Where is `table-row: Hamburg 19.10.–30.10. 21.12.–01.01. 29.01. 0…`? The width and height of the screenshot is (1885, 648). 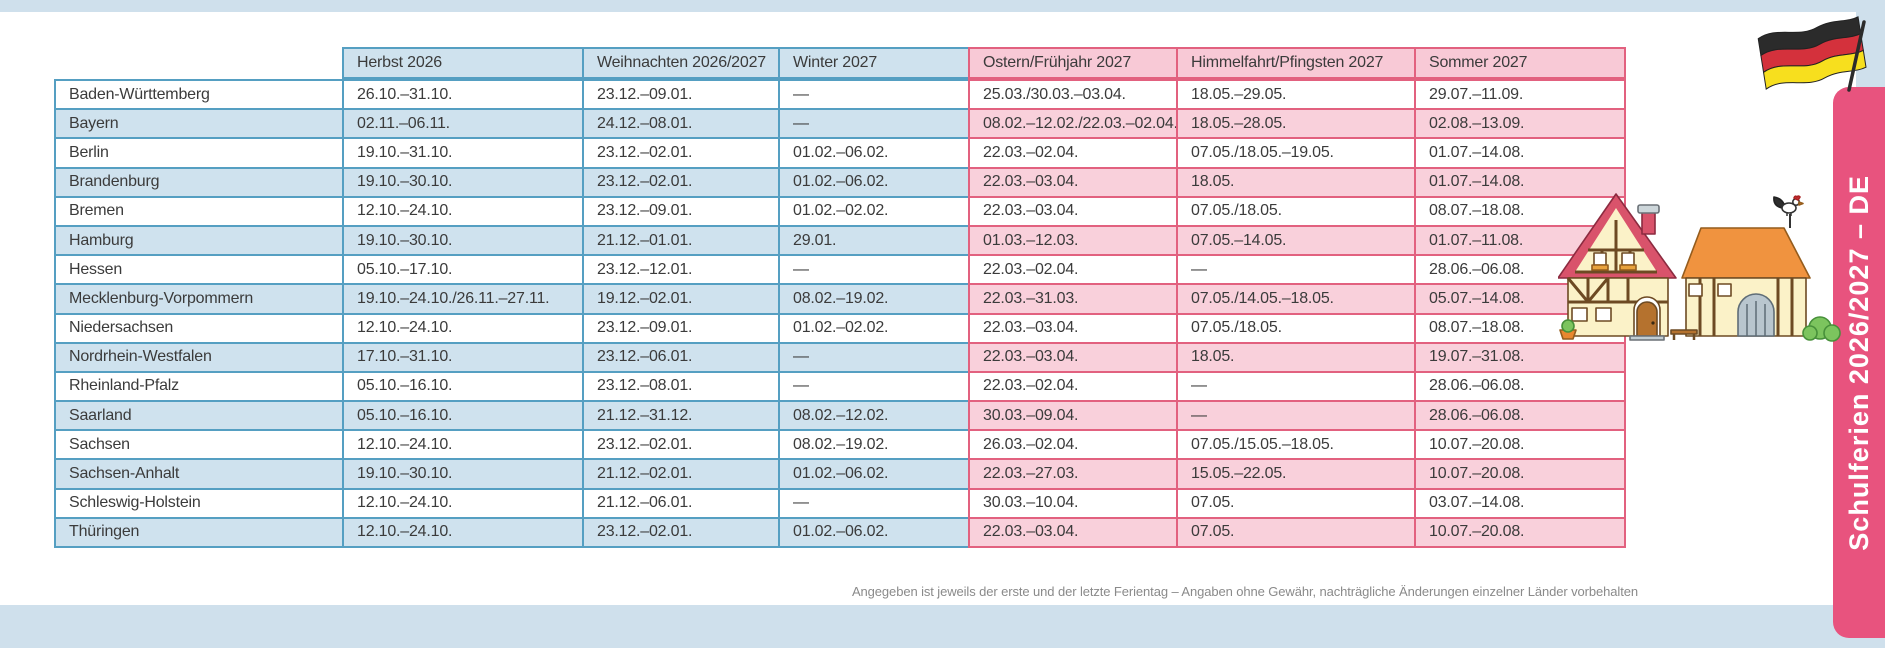
table-row: Hamburg 19.10.–30.10. 21.12.–01.01. 29.01. 0… is located at coordinates (840, 240).